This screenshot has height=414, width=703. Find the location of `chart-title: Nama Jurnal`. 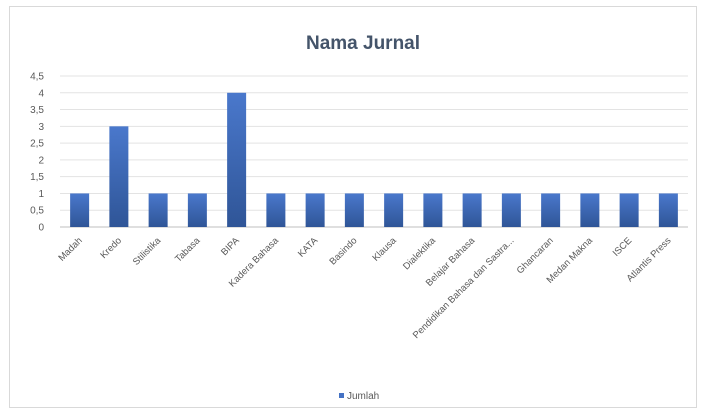

chart-title: Nama Jurnal is located at coordinates (363, 43).